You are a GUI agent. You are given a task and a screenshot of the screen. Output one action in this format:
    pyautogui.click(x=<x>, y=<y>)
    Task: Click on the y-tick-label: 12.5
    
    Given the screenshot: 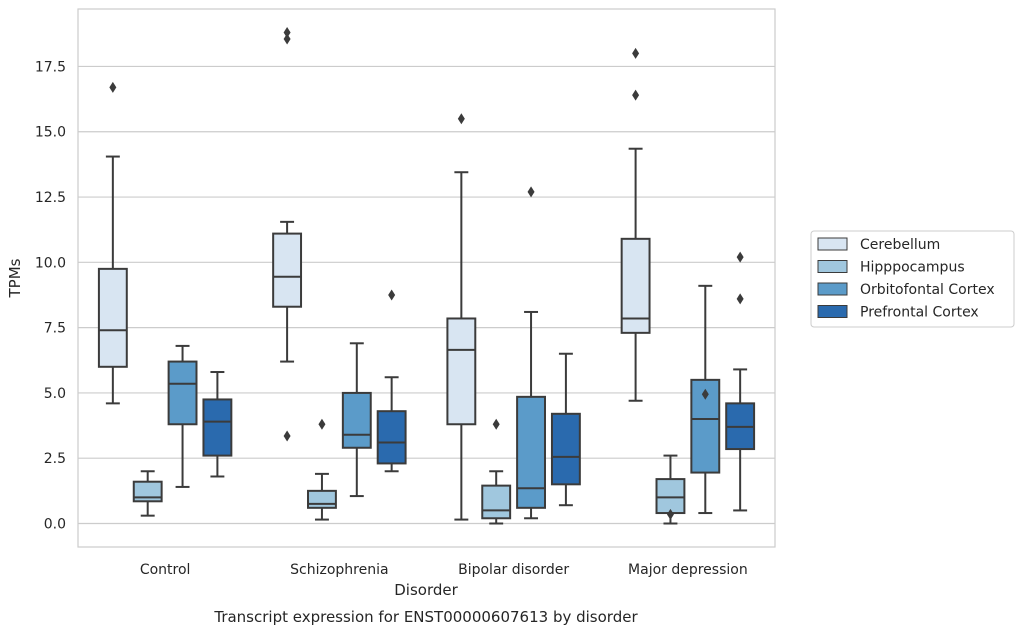 What is the action you would take?
    pyautogui.click(x=50, y=198)
    